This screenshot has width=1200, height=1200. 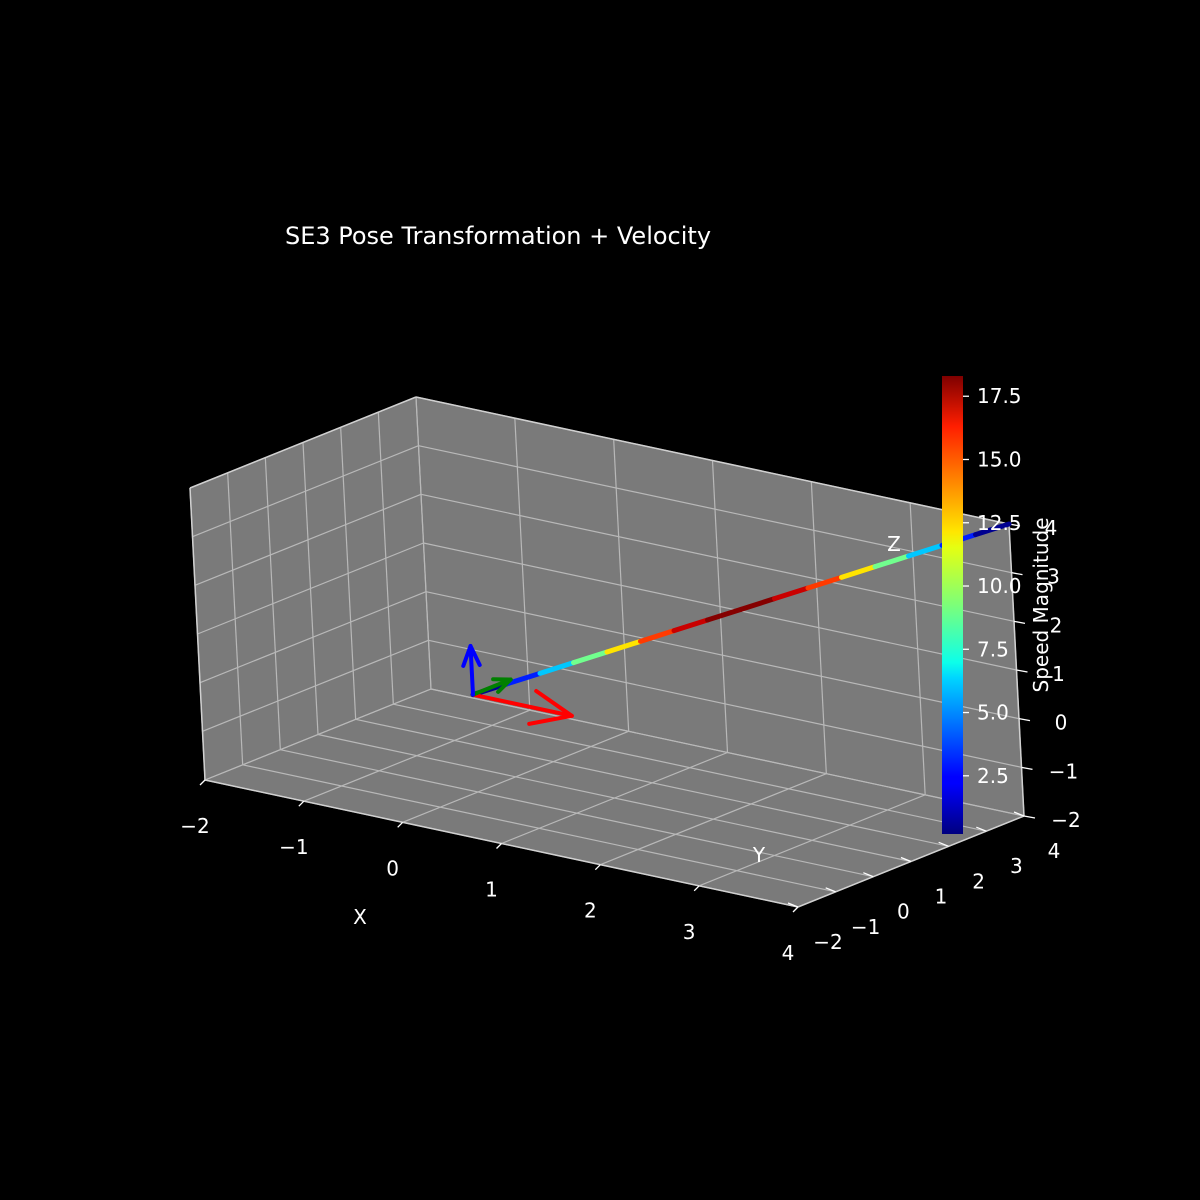 What do you see at coordinates (999, 586) in the screenshot?
I see `colorbar-tick-label: 10.0` at bounding box center [999, 586].